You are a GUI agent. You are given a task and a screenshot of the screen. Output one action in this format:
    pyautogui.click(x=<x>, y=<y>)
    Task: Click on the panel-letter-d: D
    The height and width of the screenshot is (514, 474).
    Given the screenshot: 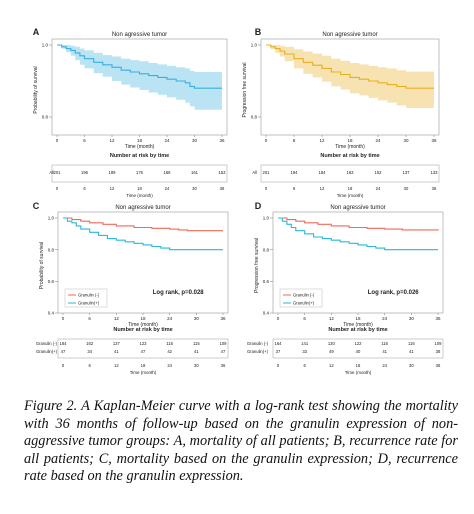 What is the action you would take?
    pyautogui.click(x=258, y=206)
    